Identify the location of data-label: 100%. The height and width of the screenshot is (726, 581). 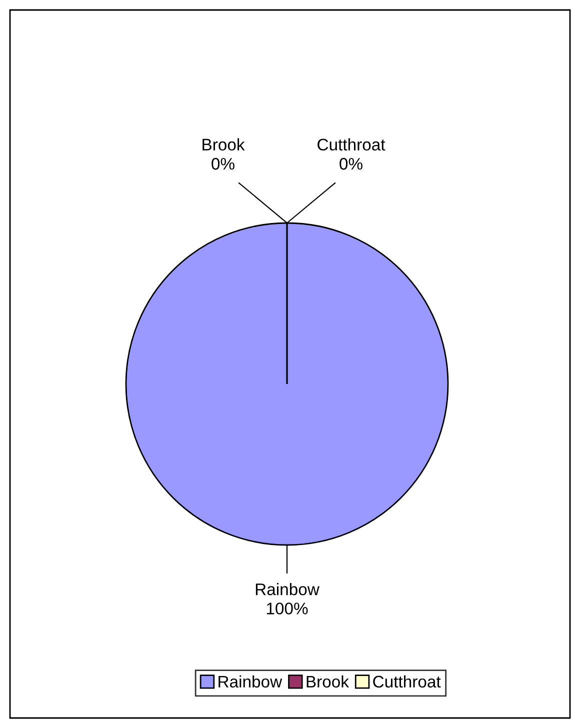
(287, 608).